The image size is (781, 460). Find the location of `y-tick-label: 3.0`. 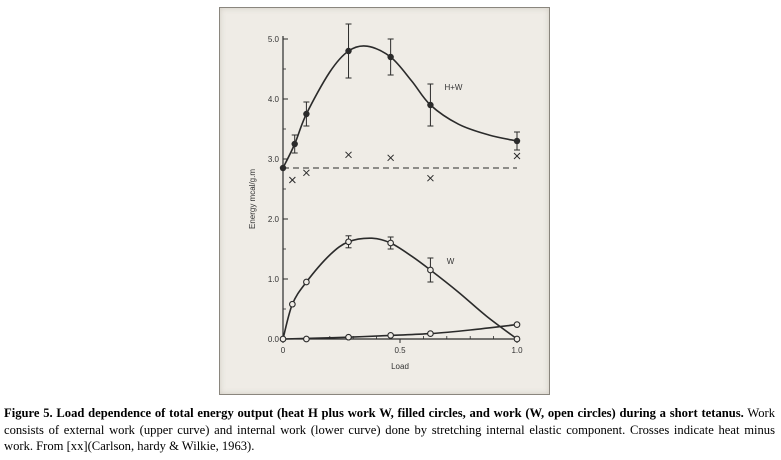

y-tick-label: 3.0 is located at coordinates (274, 159).